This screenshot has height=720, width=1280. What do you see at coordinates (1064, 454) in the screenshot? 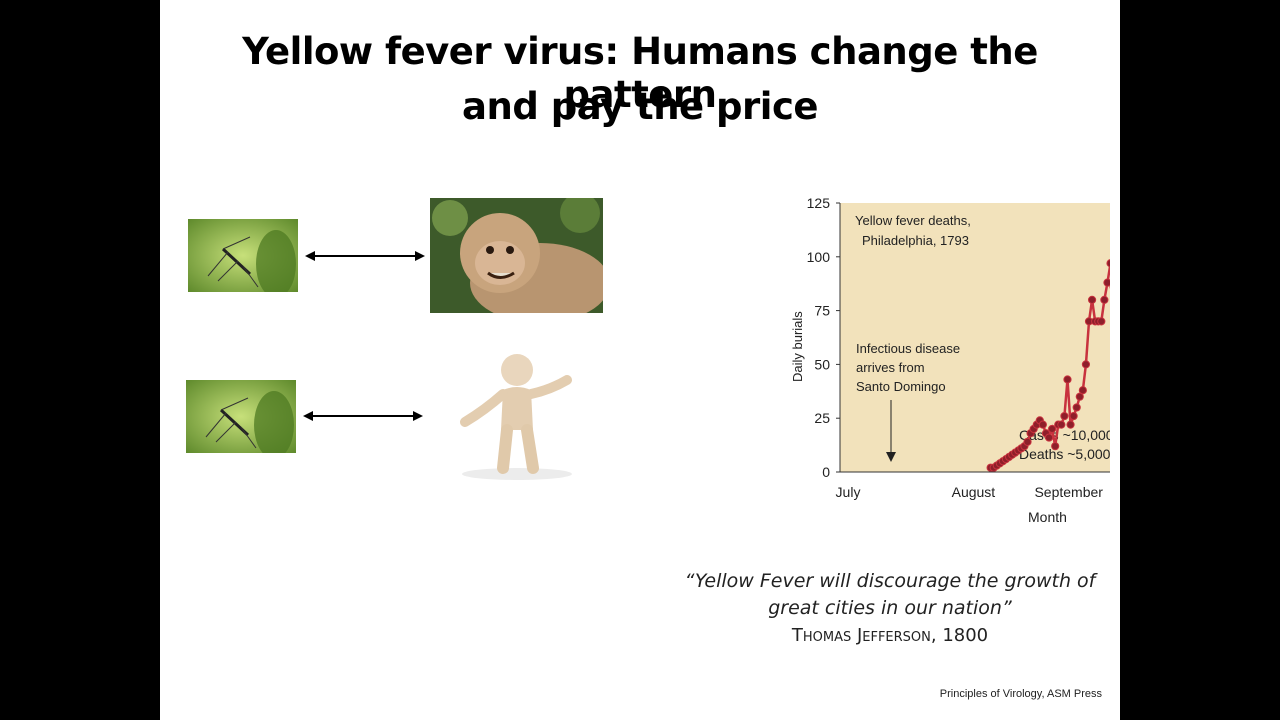
I see `annotation-deaths: Deaths ~5,000` at bounding box center [1064, 454].